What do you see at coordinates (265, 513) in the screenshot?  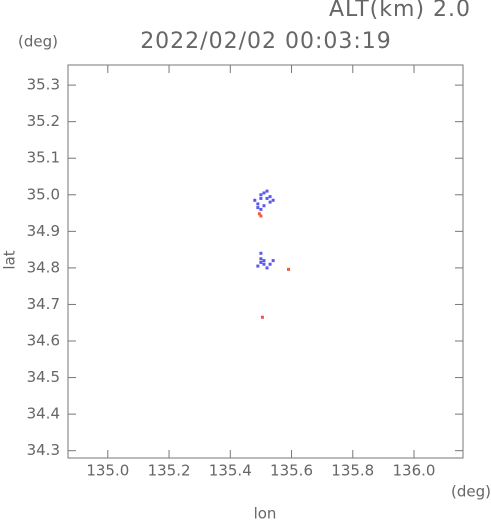 I see `x-axis-label: lon` at bounding box center [265, 513].